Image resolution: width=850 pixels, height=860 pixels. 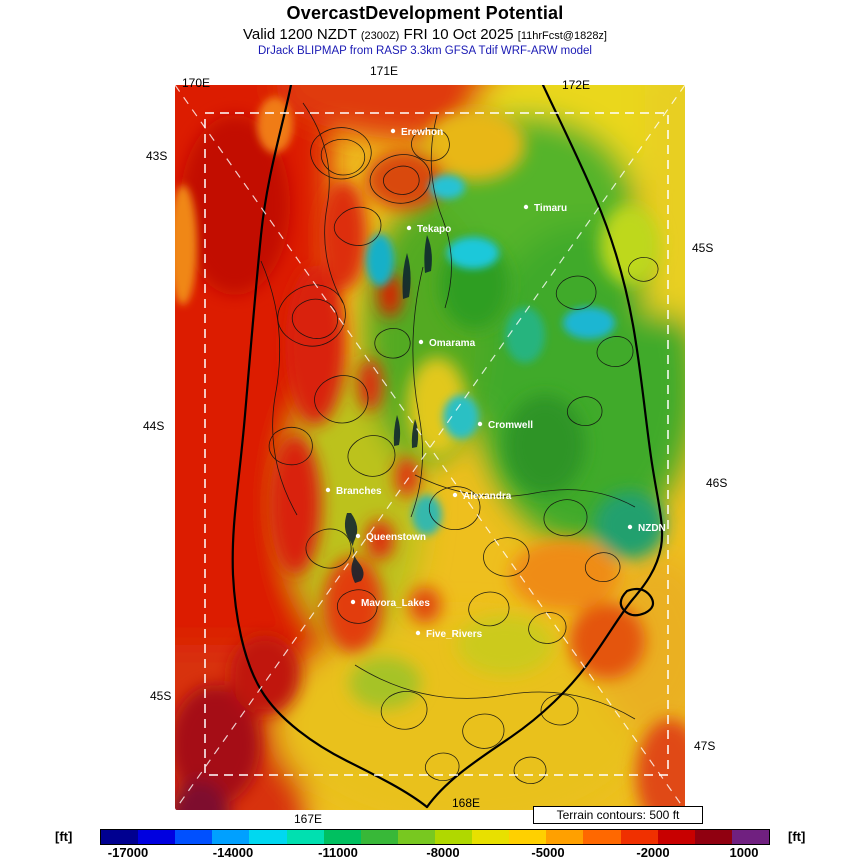 What do you see at coordinates (157, 156) in the screenshot?
I see `lat-label-43s: 43S` at bounding box center [157, 156].